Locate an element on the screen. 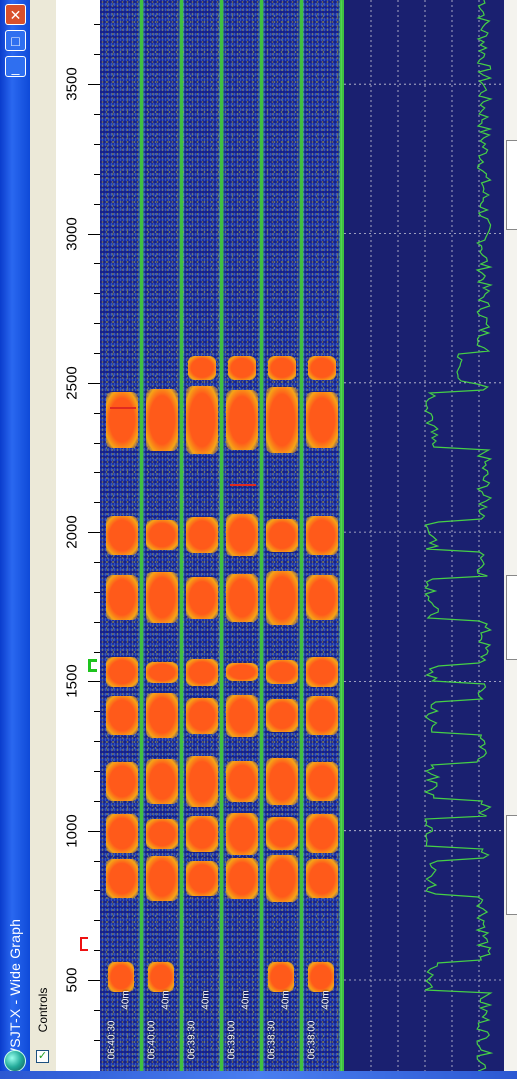 The height and width of the screenshot is (1079, 517). rx-frequency-marker is located at coordinates (92, 665).